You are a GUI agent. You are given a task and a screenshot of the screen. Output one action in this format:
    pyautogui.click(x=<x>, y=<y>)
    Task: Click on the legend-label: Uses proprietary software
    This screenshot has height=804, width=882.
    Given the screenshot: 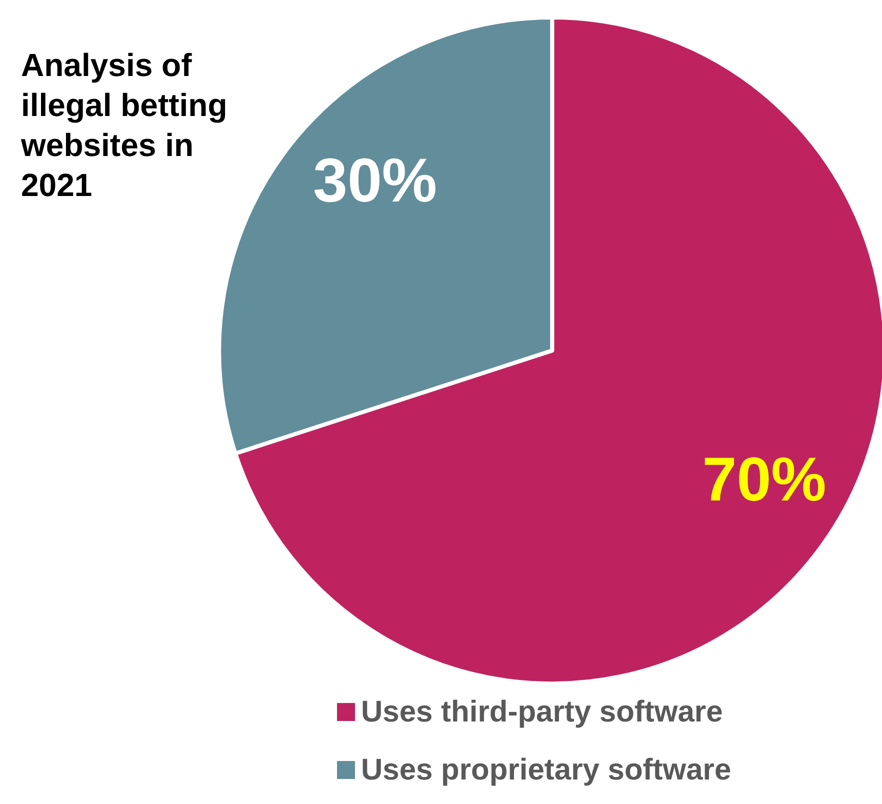 What is the action you would take?
    pyautogui.click(x=546, y=770)
    